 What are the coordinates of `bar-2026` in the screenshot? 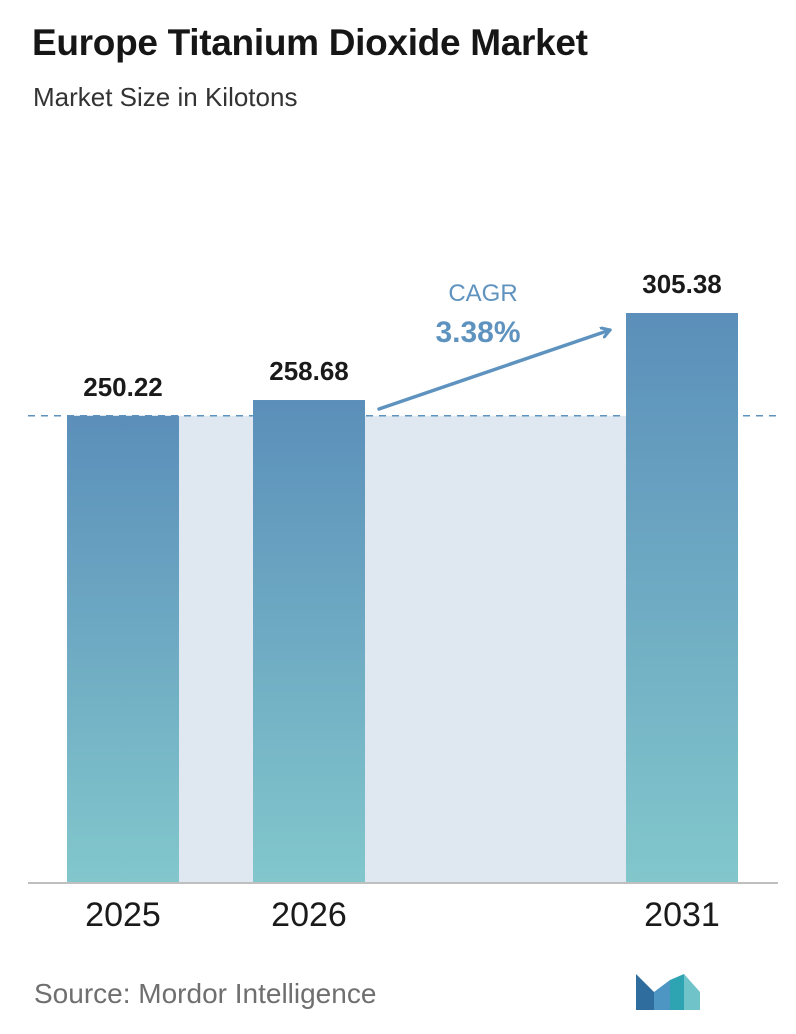 It's located at (309, 641).